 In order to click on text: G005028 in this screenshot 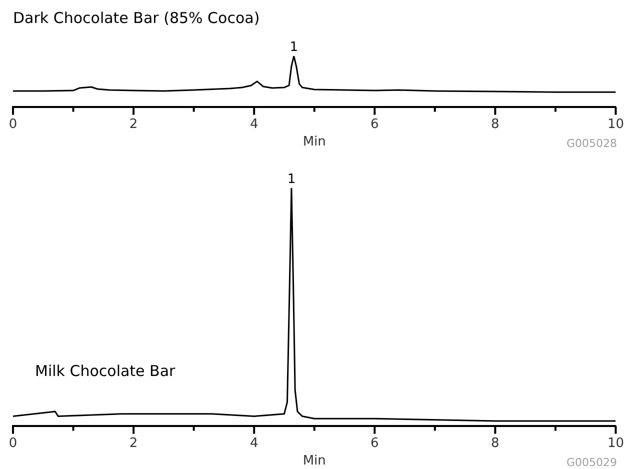, I will do `click(591, 143)`.